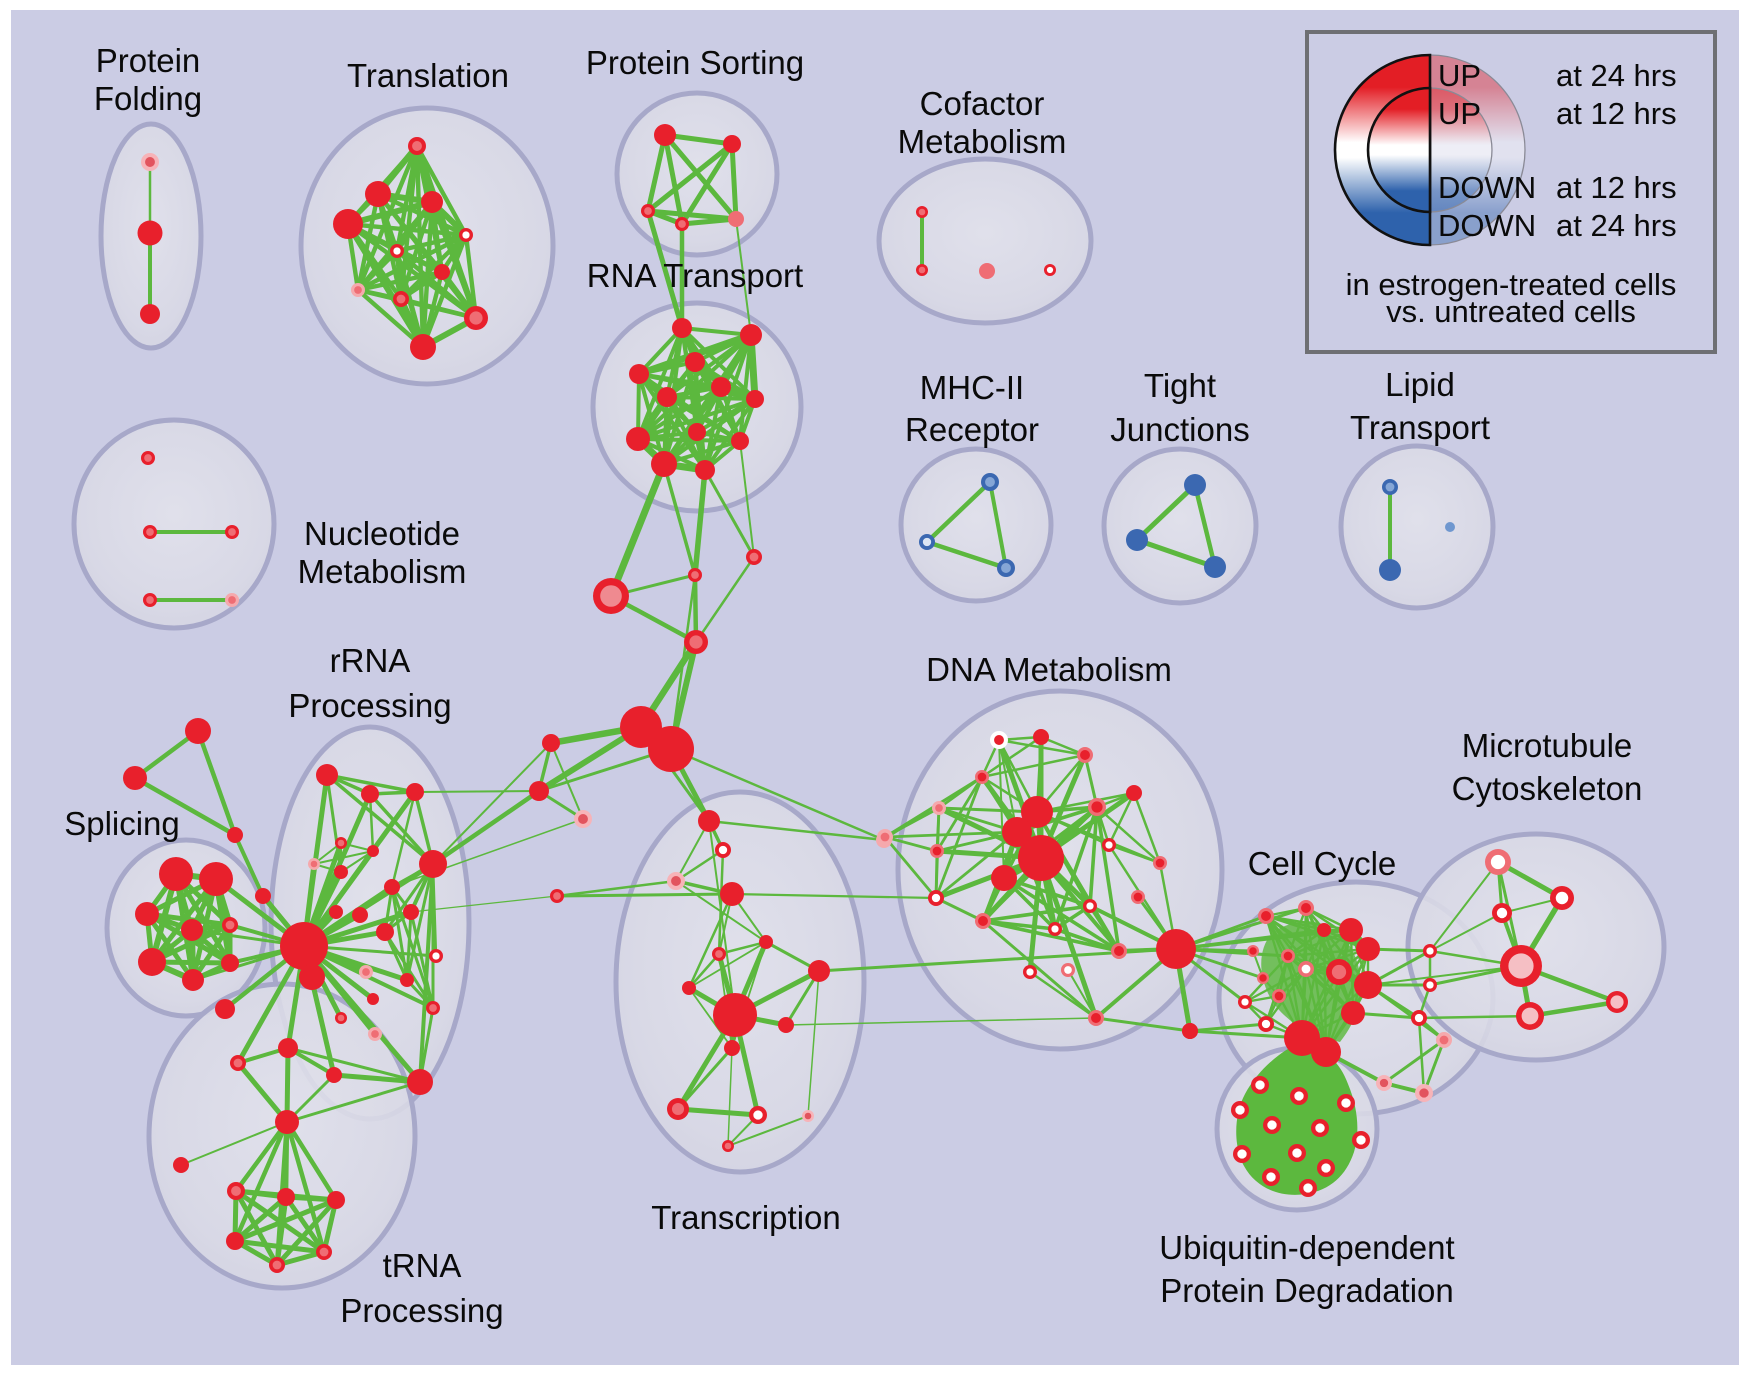  Describe the element at coordinates (1179, 429) in the screenshot. I see `svg-text: Junctions` at that location.